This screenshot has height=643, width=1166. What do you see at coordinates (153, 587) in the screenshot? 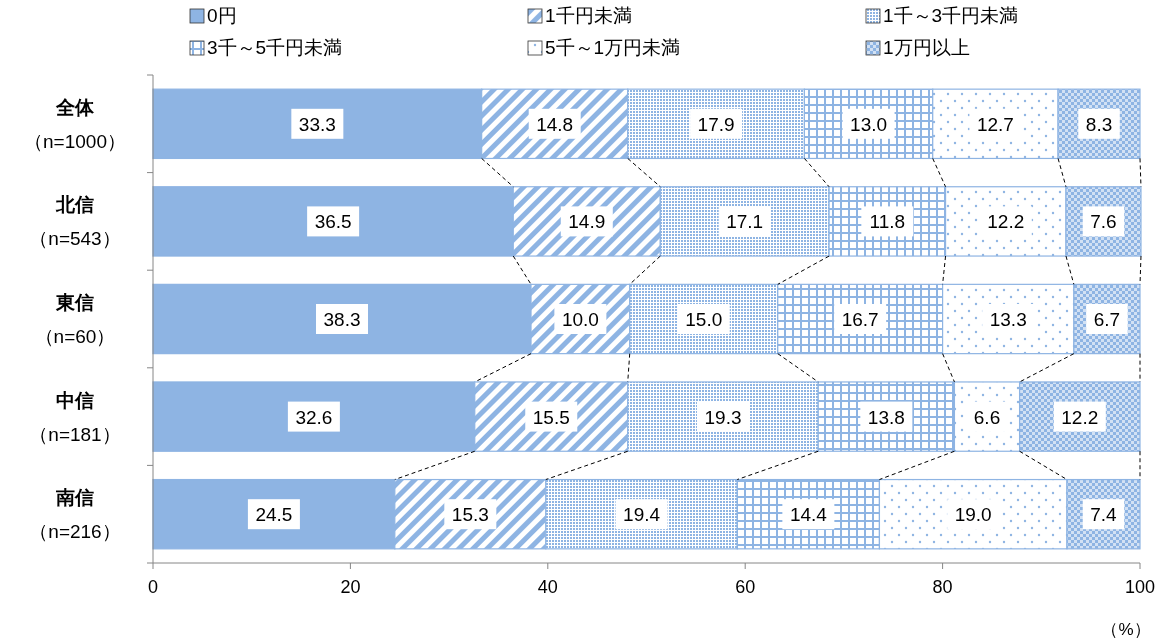
I see `x-tick-label: 0` at bounding box center [153, 587].